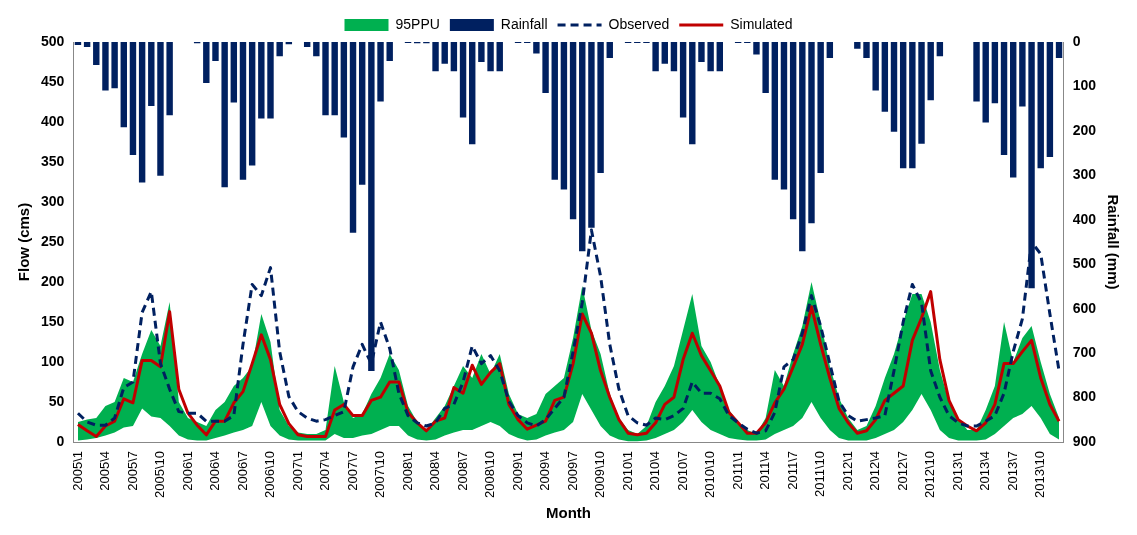 The width and height of the screenshot is (1137, 535). Describe the element at coordinates (53, 320) in the screenshot. I see `y-tick-label: 150` at that location.